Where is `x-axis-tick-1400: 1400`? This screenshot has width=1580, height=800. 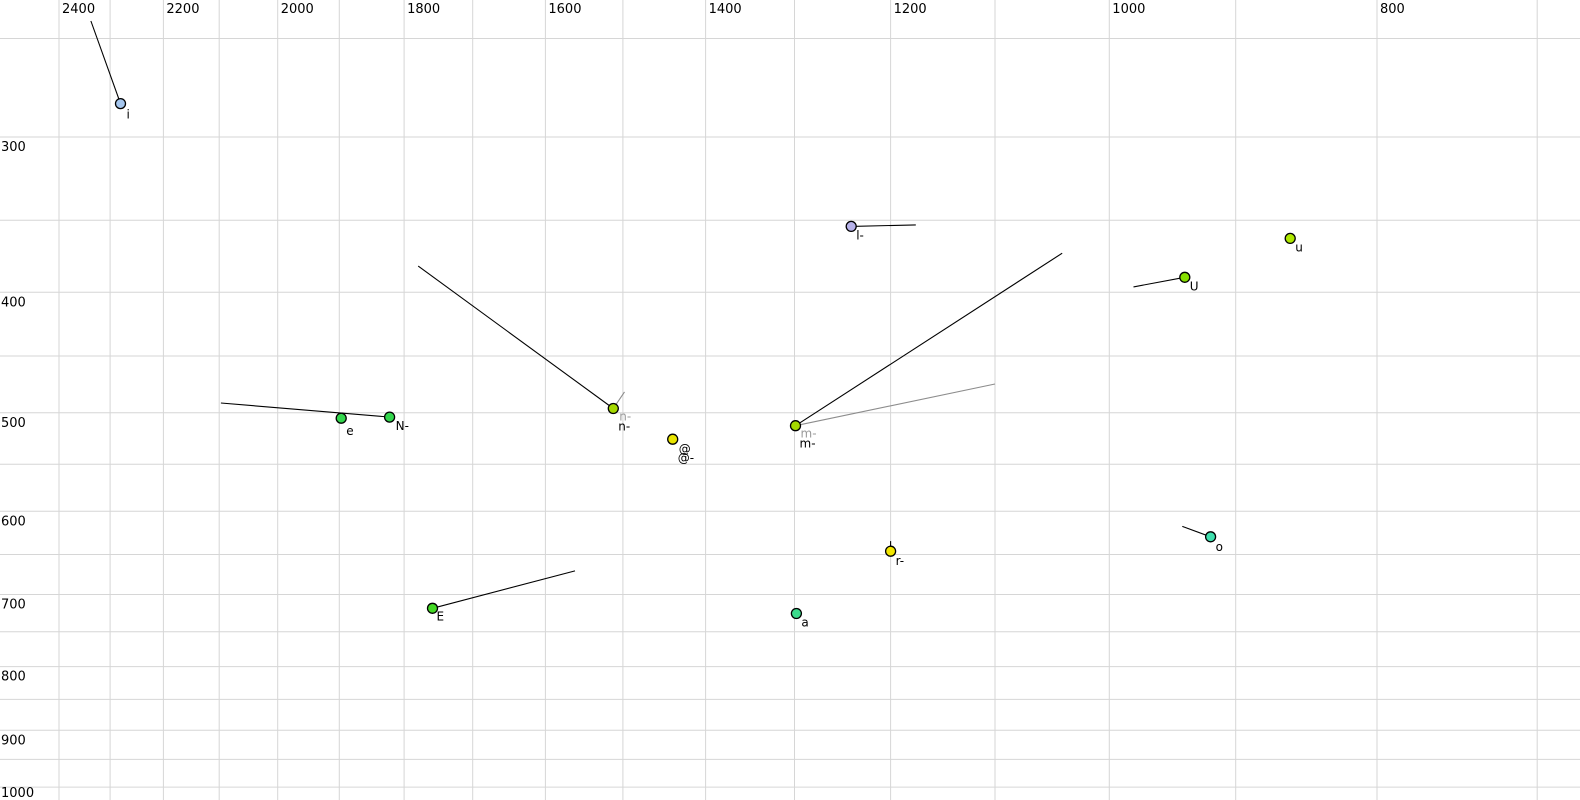
x-axis-tick-1400: 1400 is located at coordinates (725, 9).